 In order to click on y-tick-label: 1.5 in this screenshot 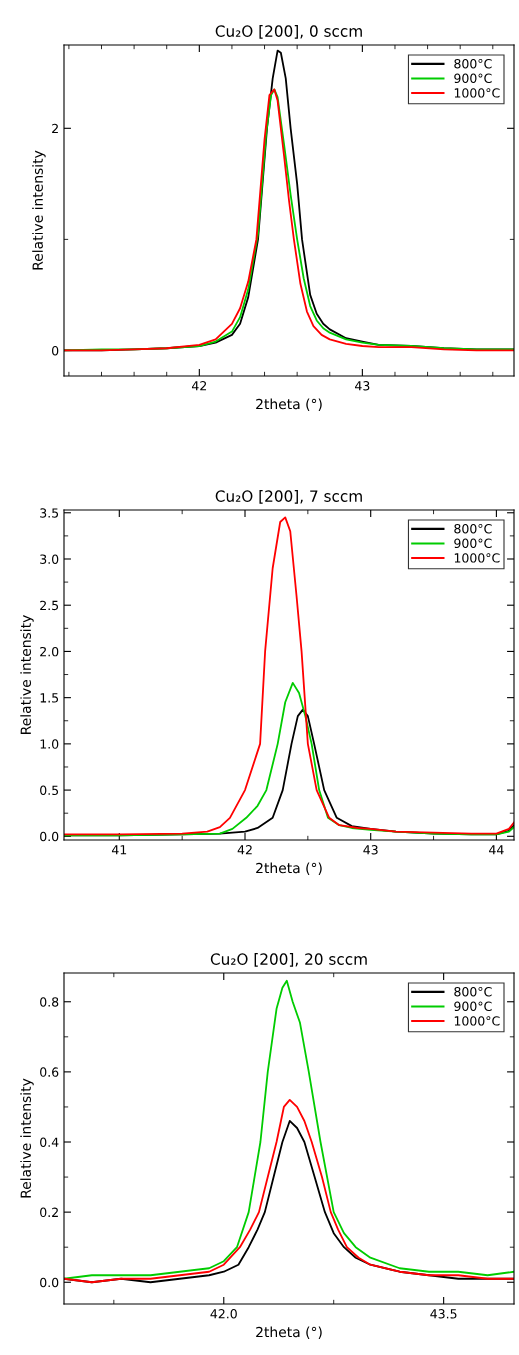, I will do `click(49, 698)`.